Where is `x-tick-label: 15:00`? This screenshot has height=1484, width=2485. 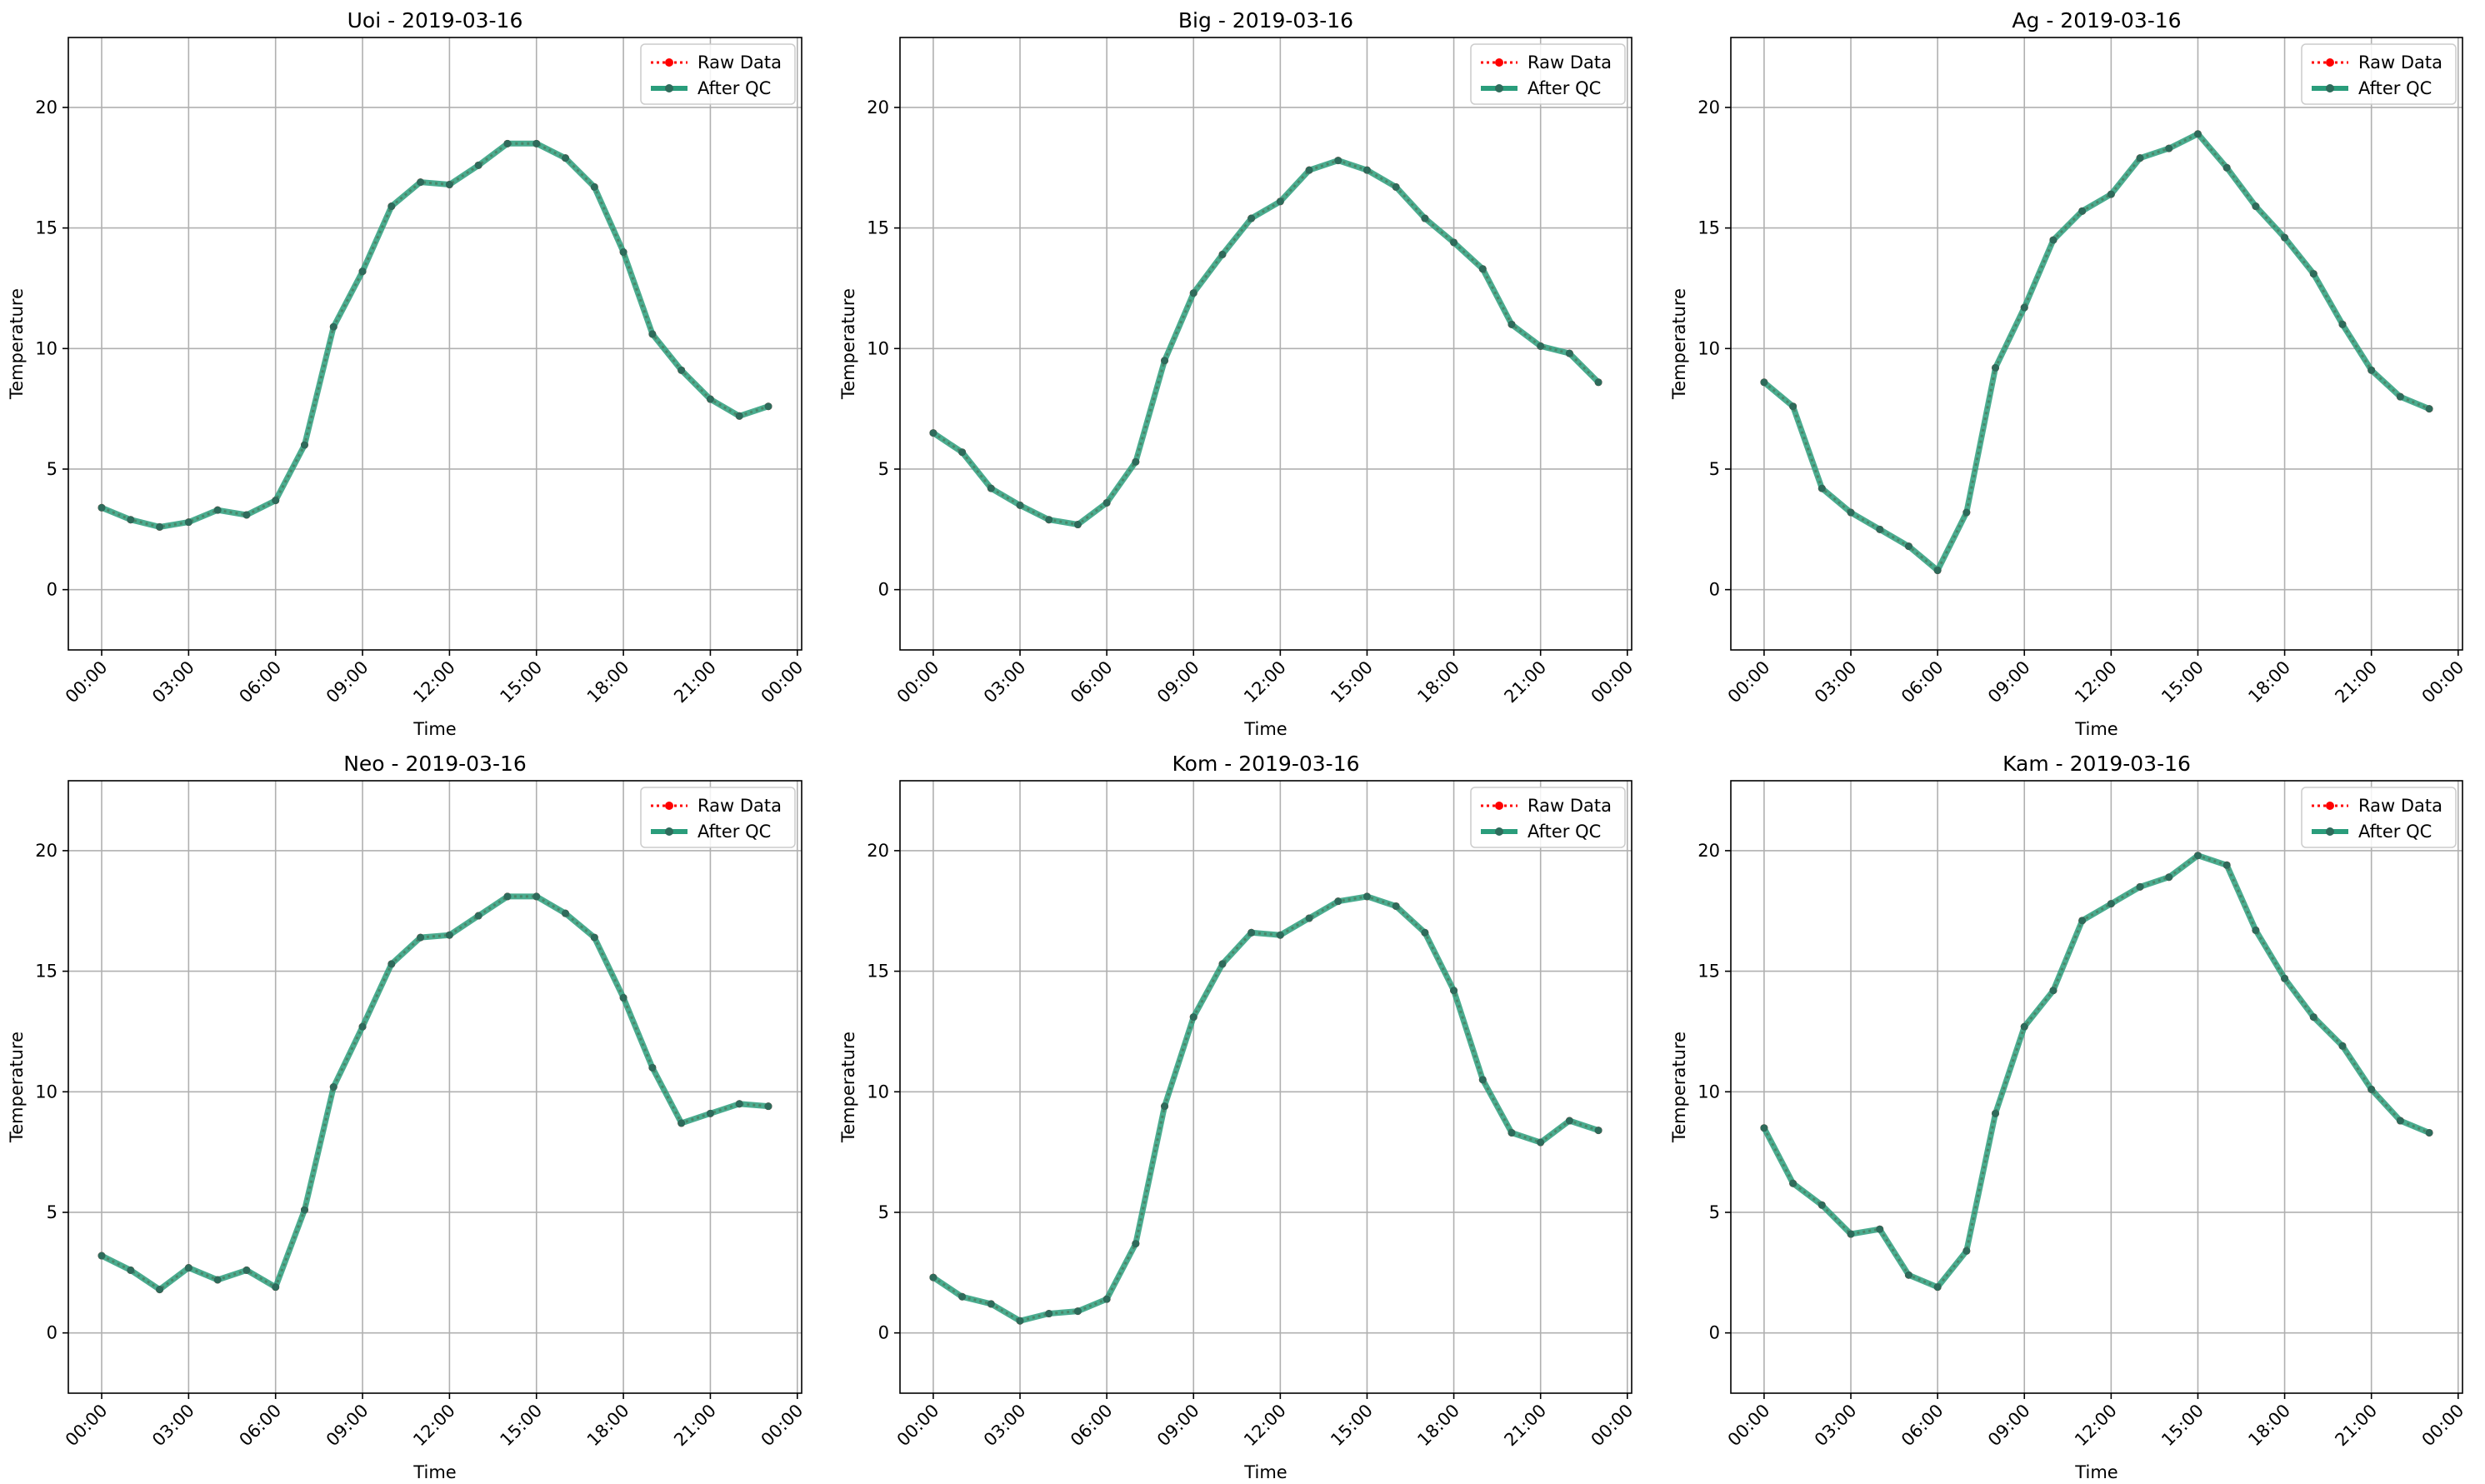
x-tick-label: 15:00 is located at coordinates (2183, 682).